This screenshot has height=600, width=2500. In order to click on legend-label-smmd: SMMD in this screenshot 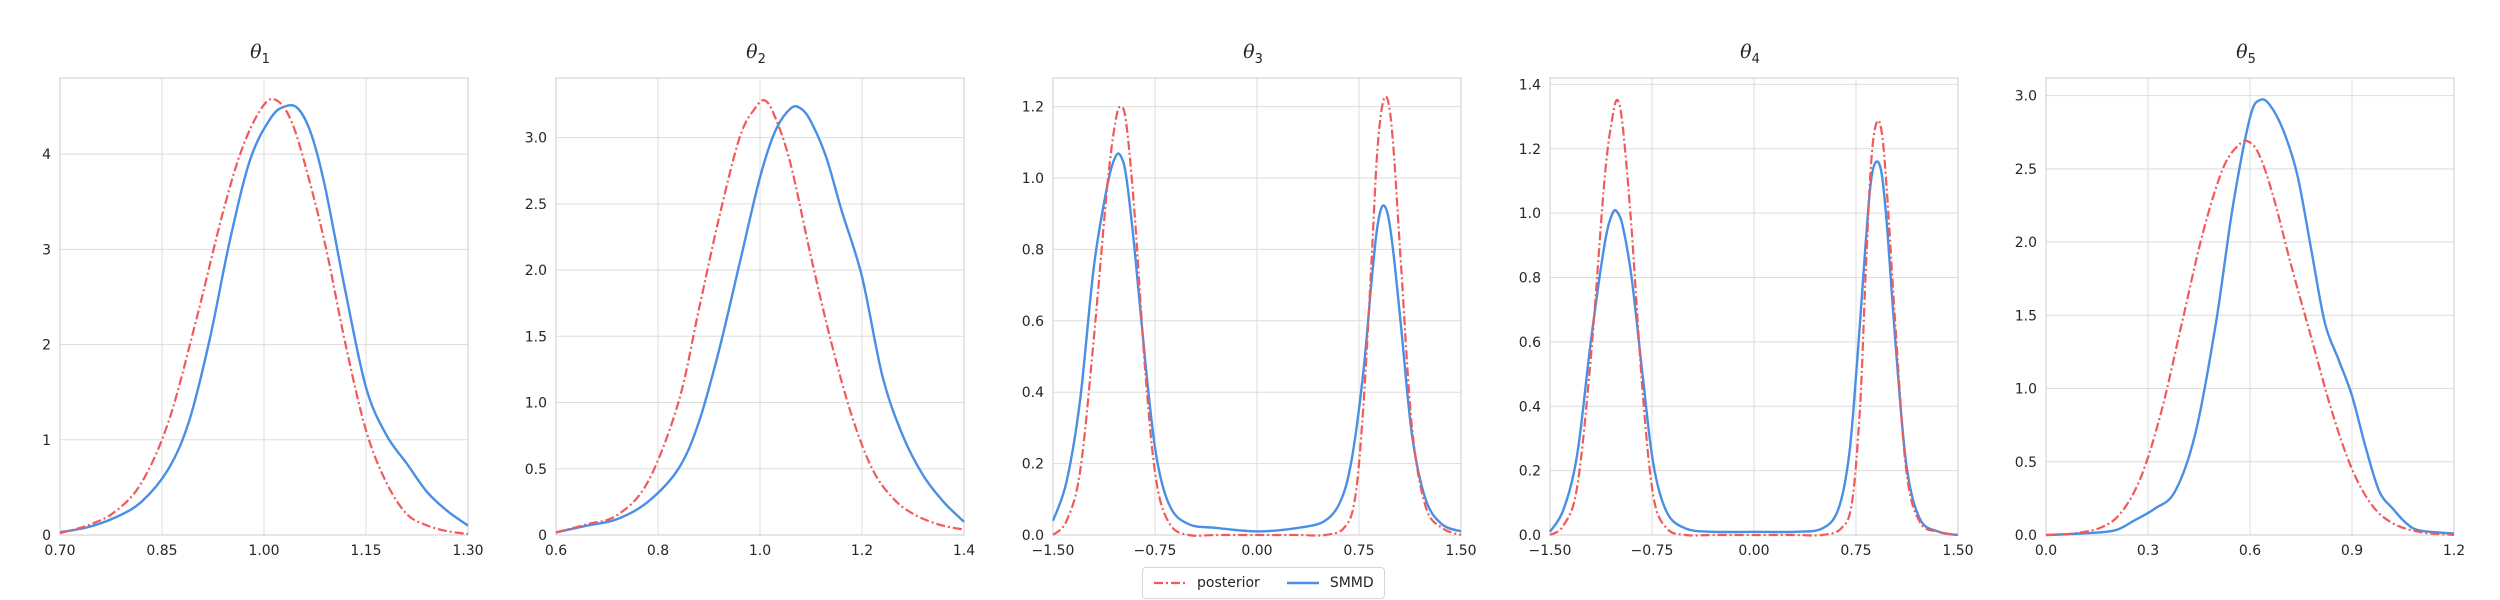, I will do `click(1351, 583)`.